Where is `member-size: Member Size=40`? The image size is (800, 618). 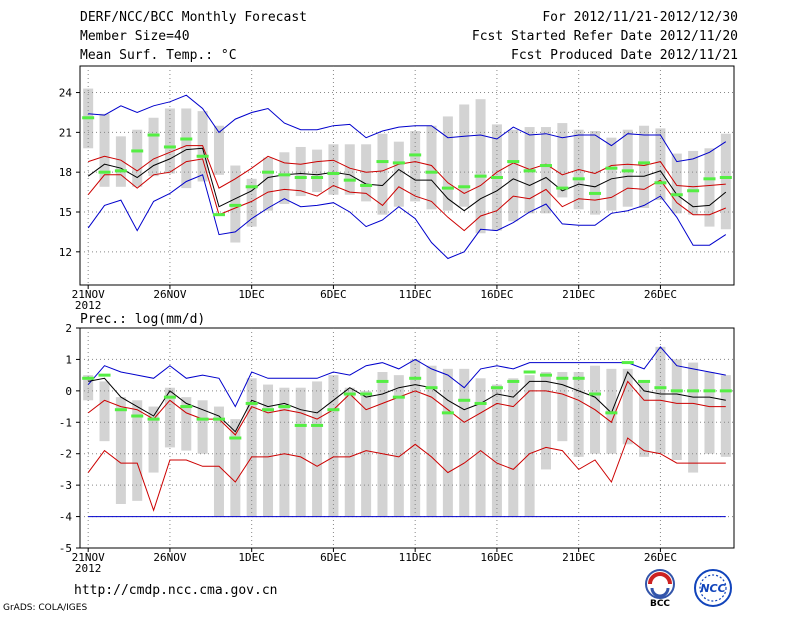
member-size: Member Size=40 is located at coordinates (135, 36).